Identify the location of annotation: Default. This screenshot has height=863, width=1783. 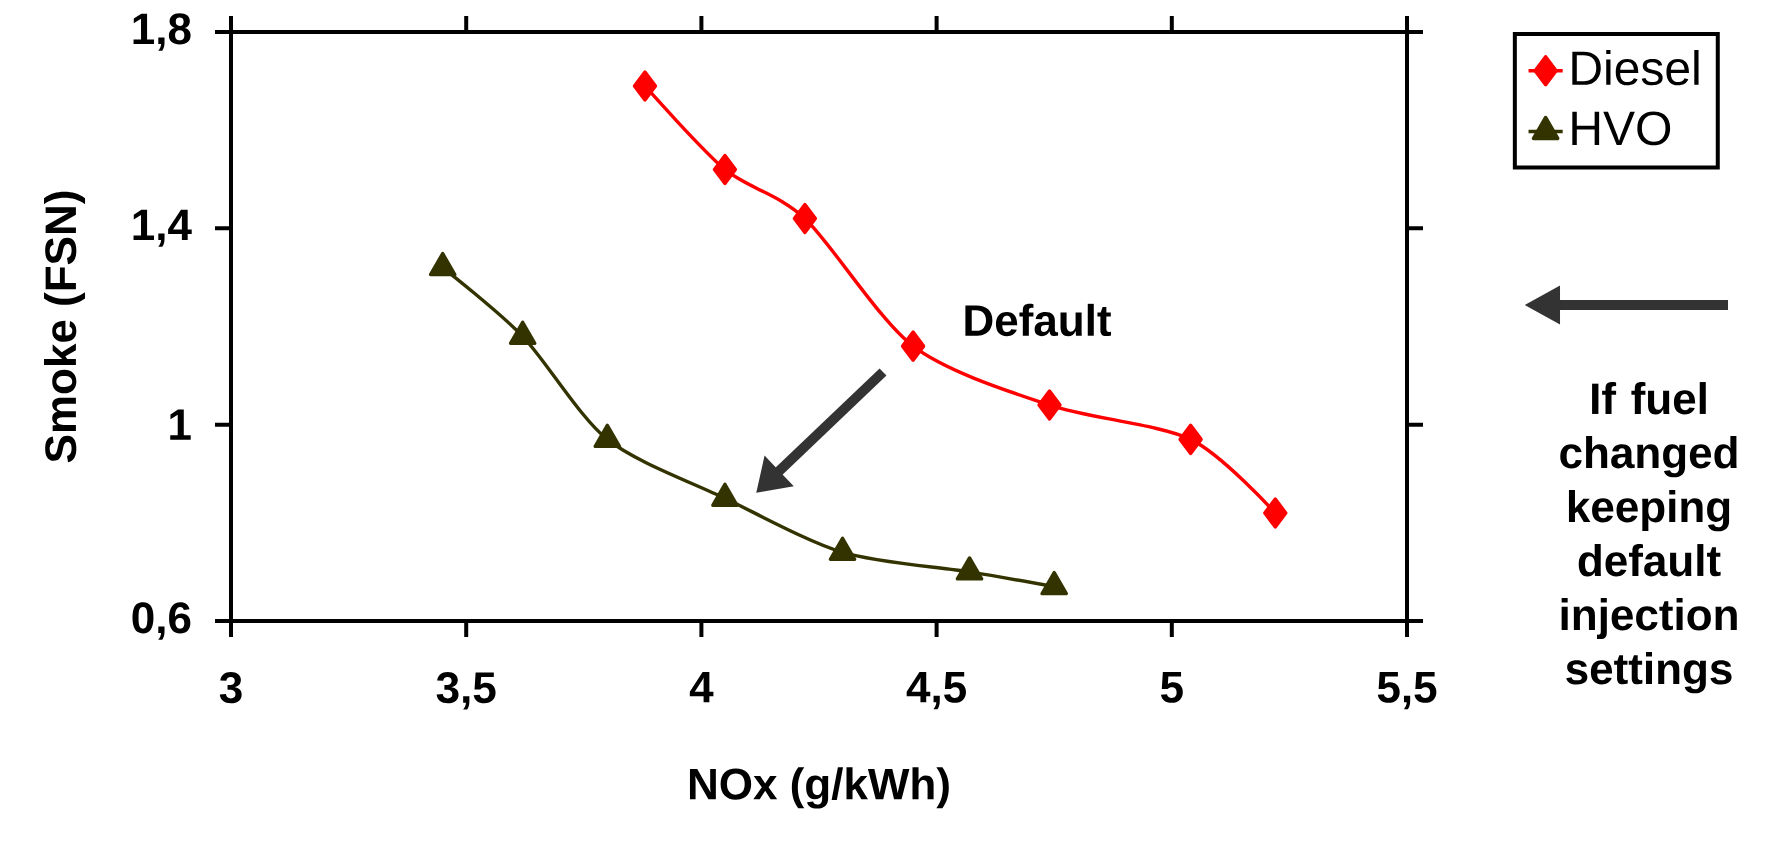
(1038, 320).